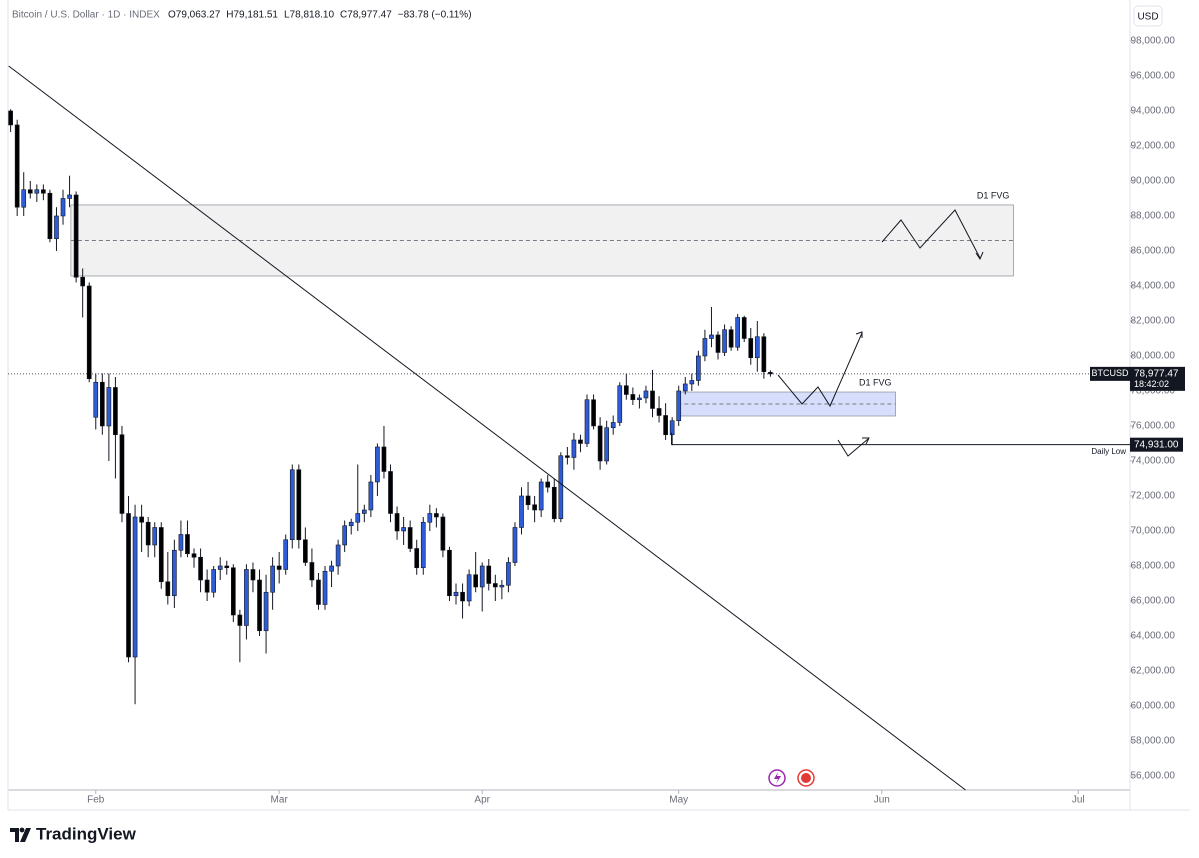  Describe the element at coordinates (1153, 41) in the screenshot. I see `y-tick-label: 98,000.00` at that location.